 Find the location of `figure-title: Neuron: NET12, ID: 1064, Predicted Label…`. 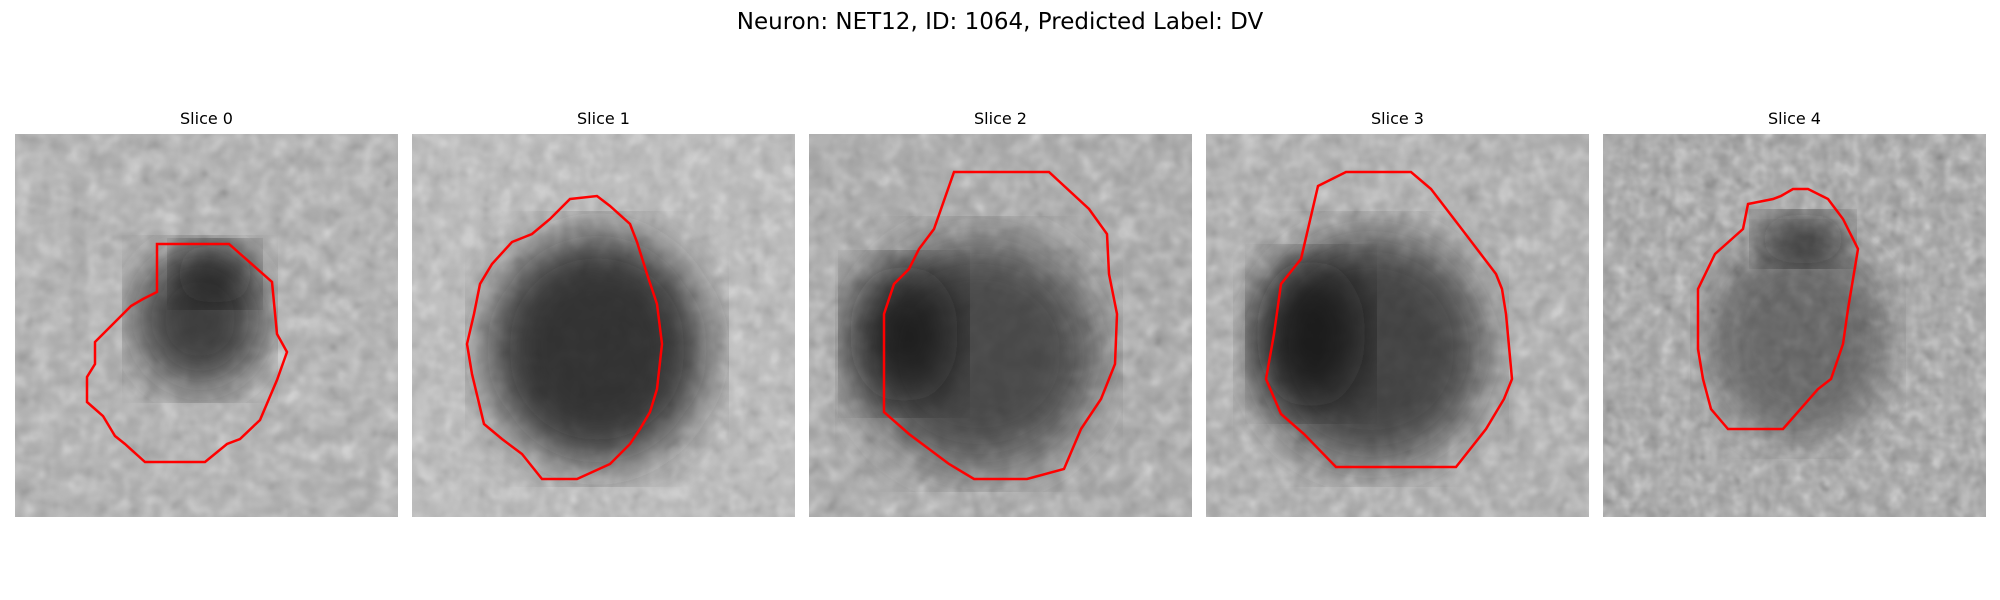

figure-title: Neuron: NET12, ID: 1064, Predicted Label… is located at coordinates (1000, 22).